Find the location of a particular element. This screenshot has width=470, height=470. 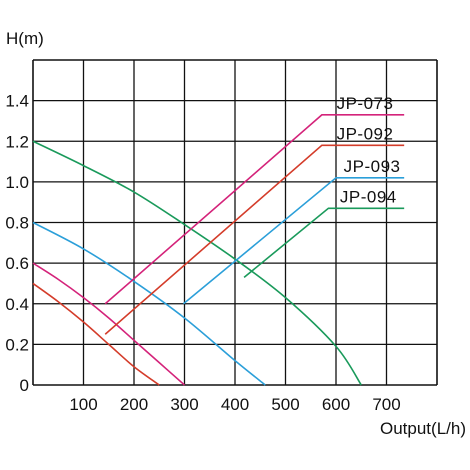

y-tick-label: 1.0 is located at coordinates (17, 182).